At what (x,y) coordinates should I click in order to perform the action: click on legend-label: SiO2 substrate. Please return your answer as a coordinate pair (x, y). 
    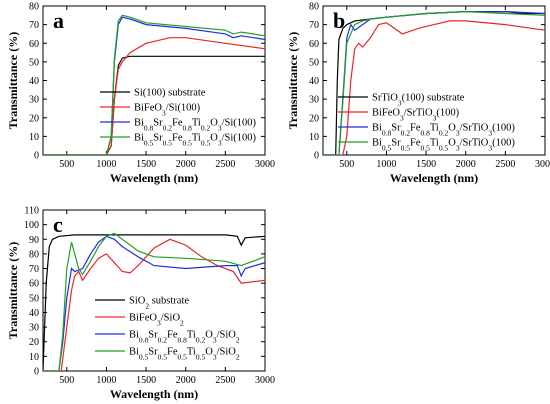
    Looking at the image, I should click on (159, 303).